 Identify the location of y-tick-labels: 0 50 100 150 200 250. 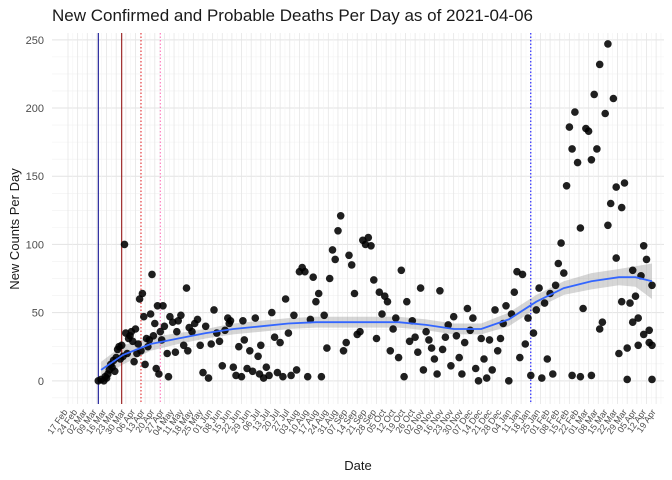
(35, 211).